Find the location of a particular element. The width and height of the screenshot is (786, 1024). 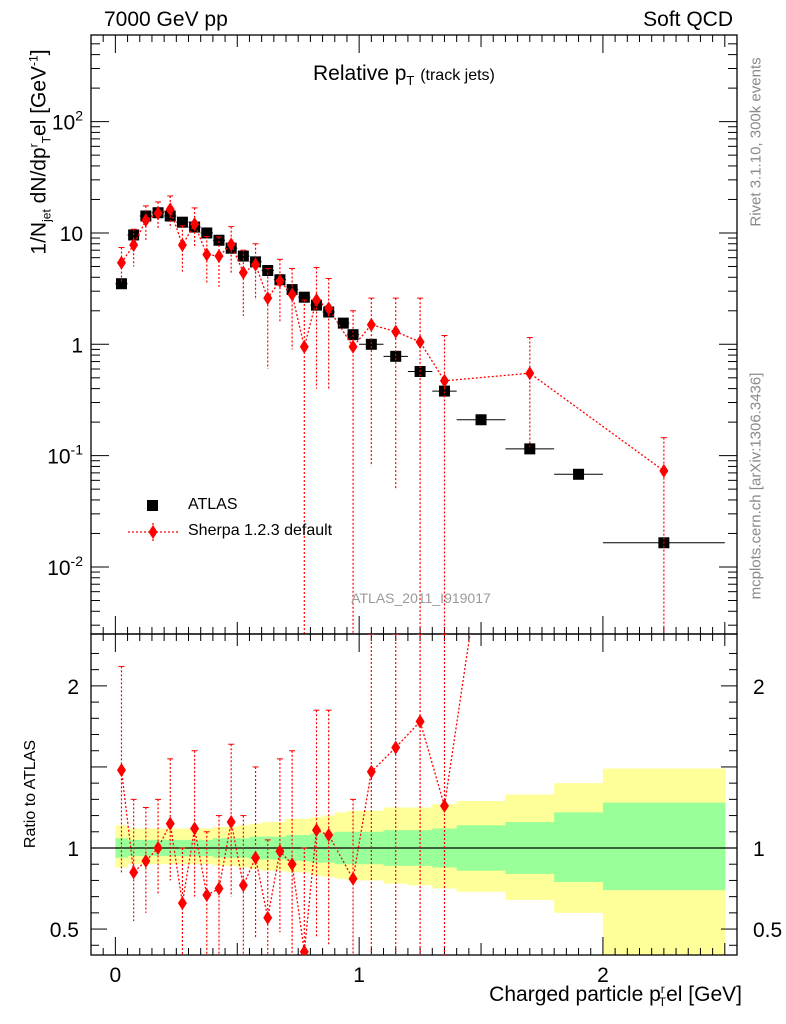

ratio-y-tick-label: 2 is located at coordinates (73, 687).